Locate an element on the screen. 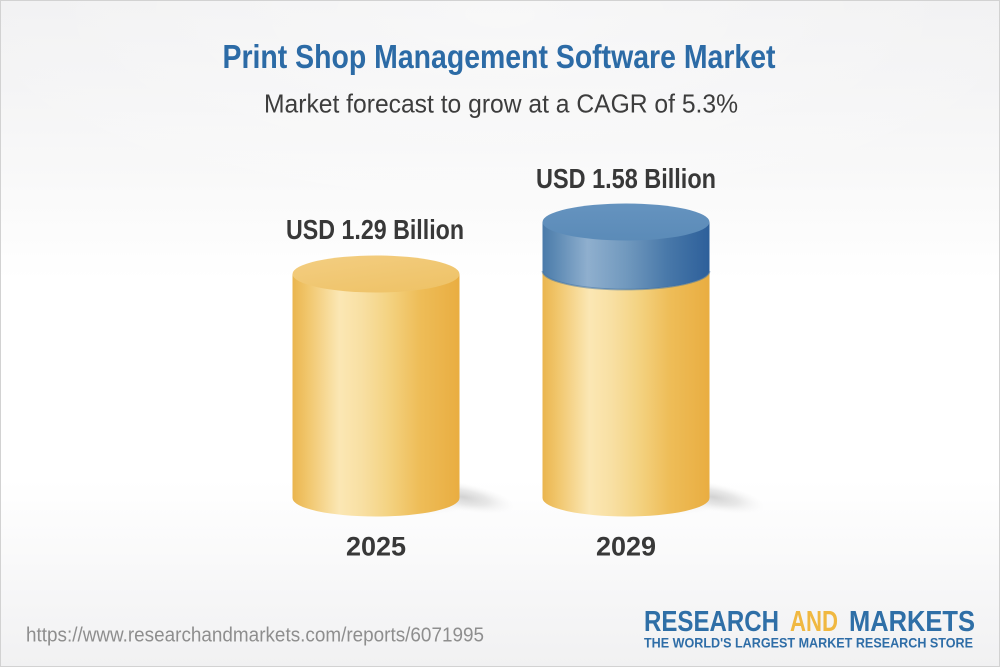 This screenshot has width=1000, height=667. svg-text: 2025 is located at coordinates (376, 547).